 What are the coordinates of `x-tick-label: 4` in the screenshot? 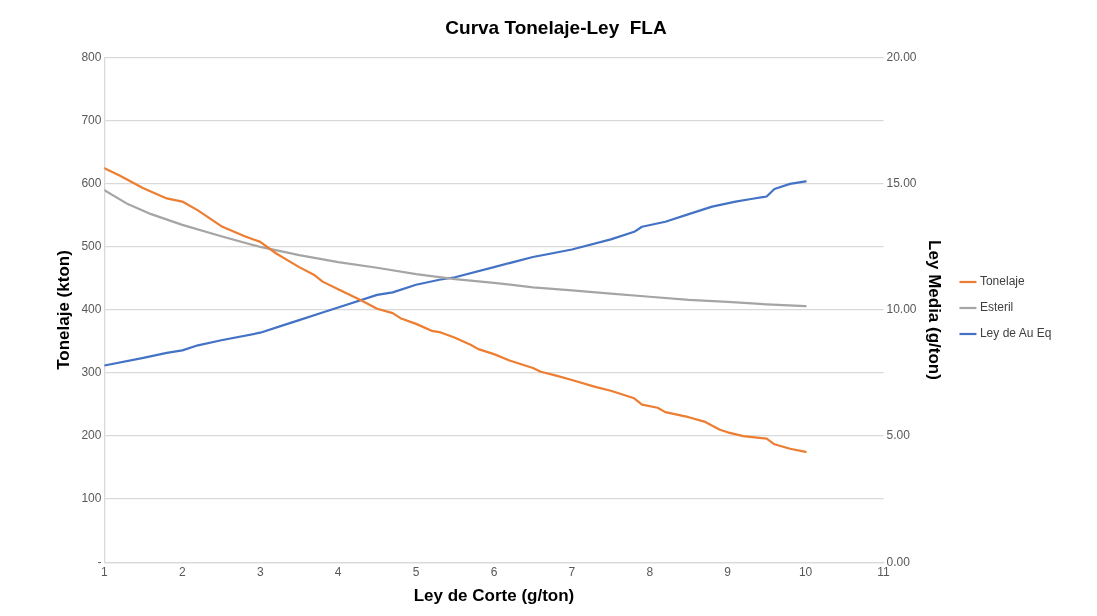 It's located at (338, 571).